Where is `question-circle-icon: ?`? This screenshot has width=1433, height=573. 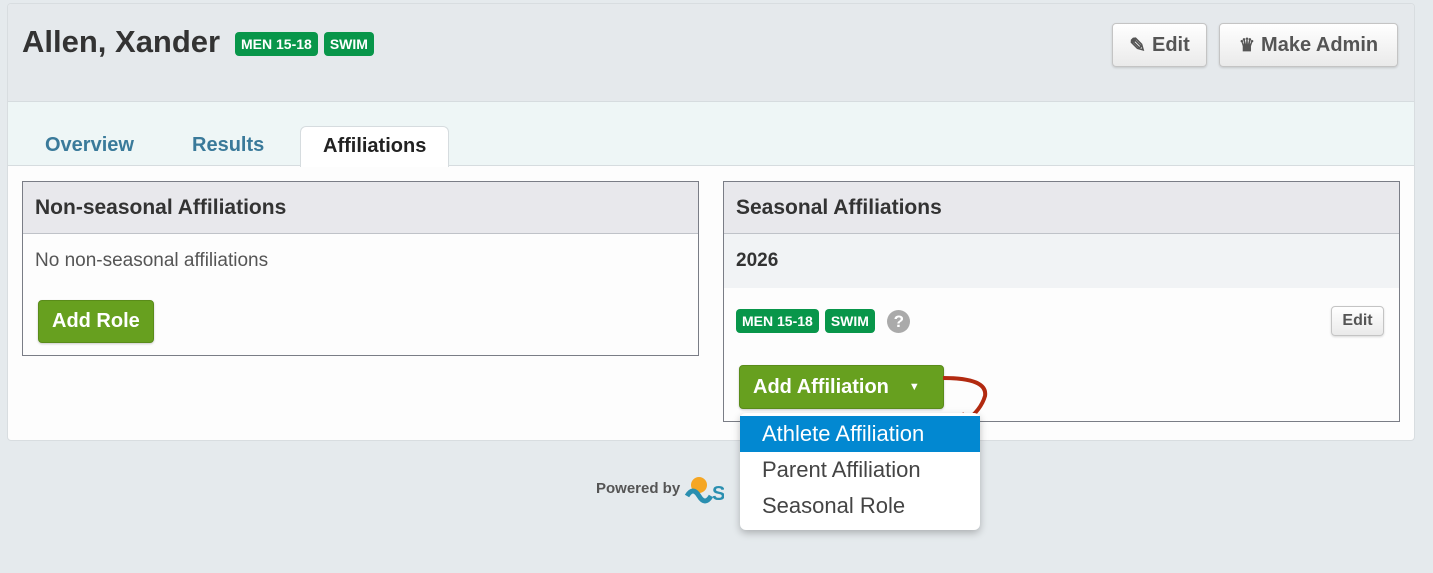
question-circle-icon: ? is located at coordinates (899, 321).